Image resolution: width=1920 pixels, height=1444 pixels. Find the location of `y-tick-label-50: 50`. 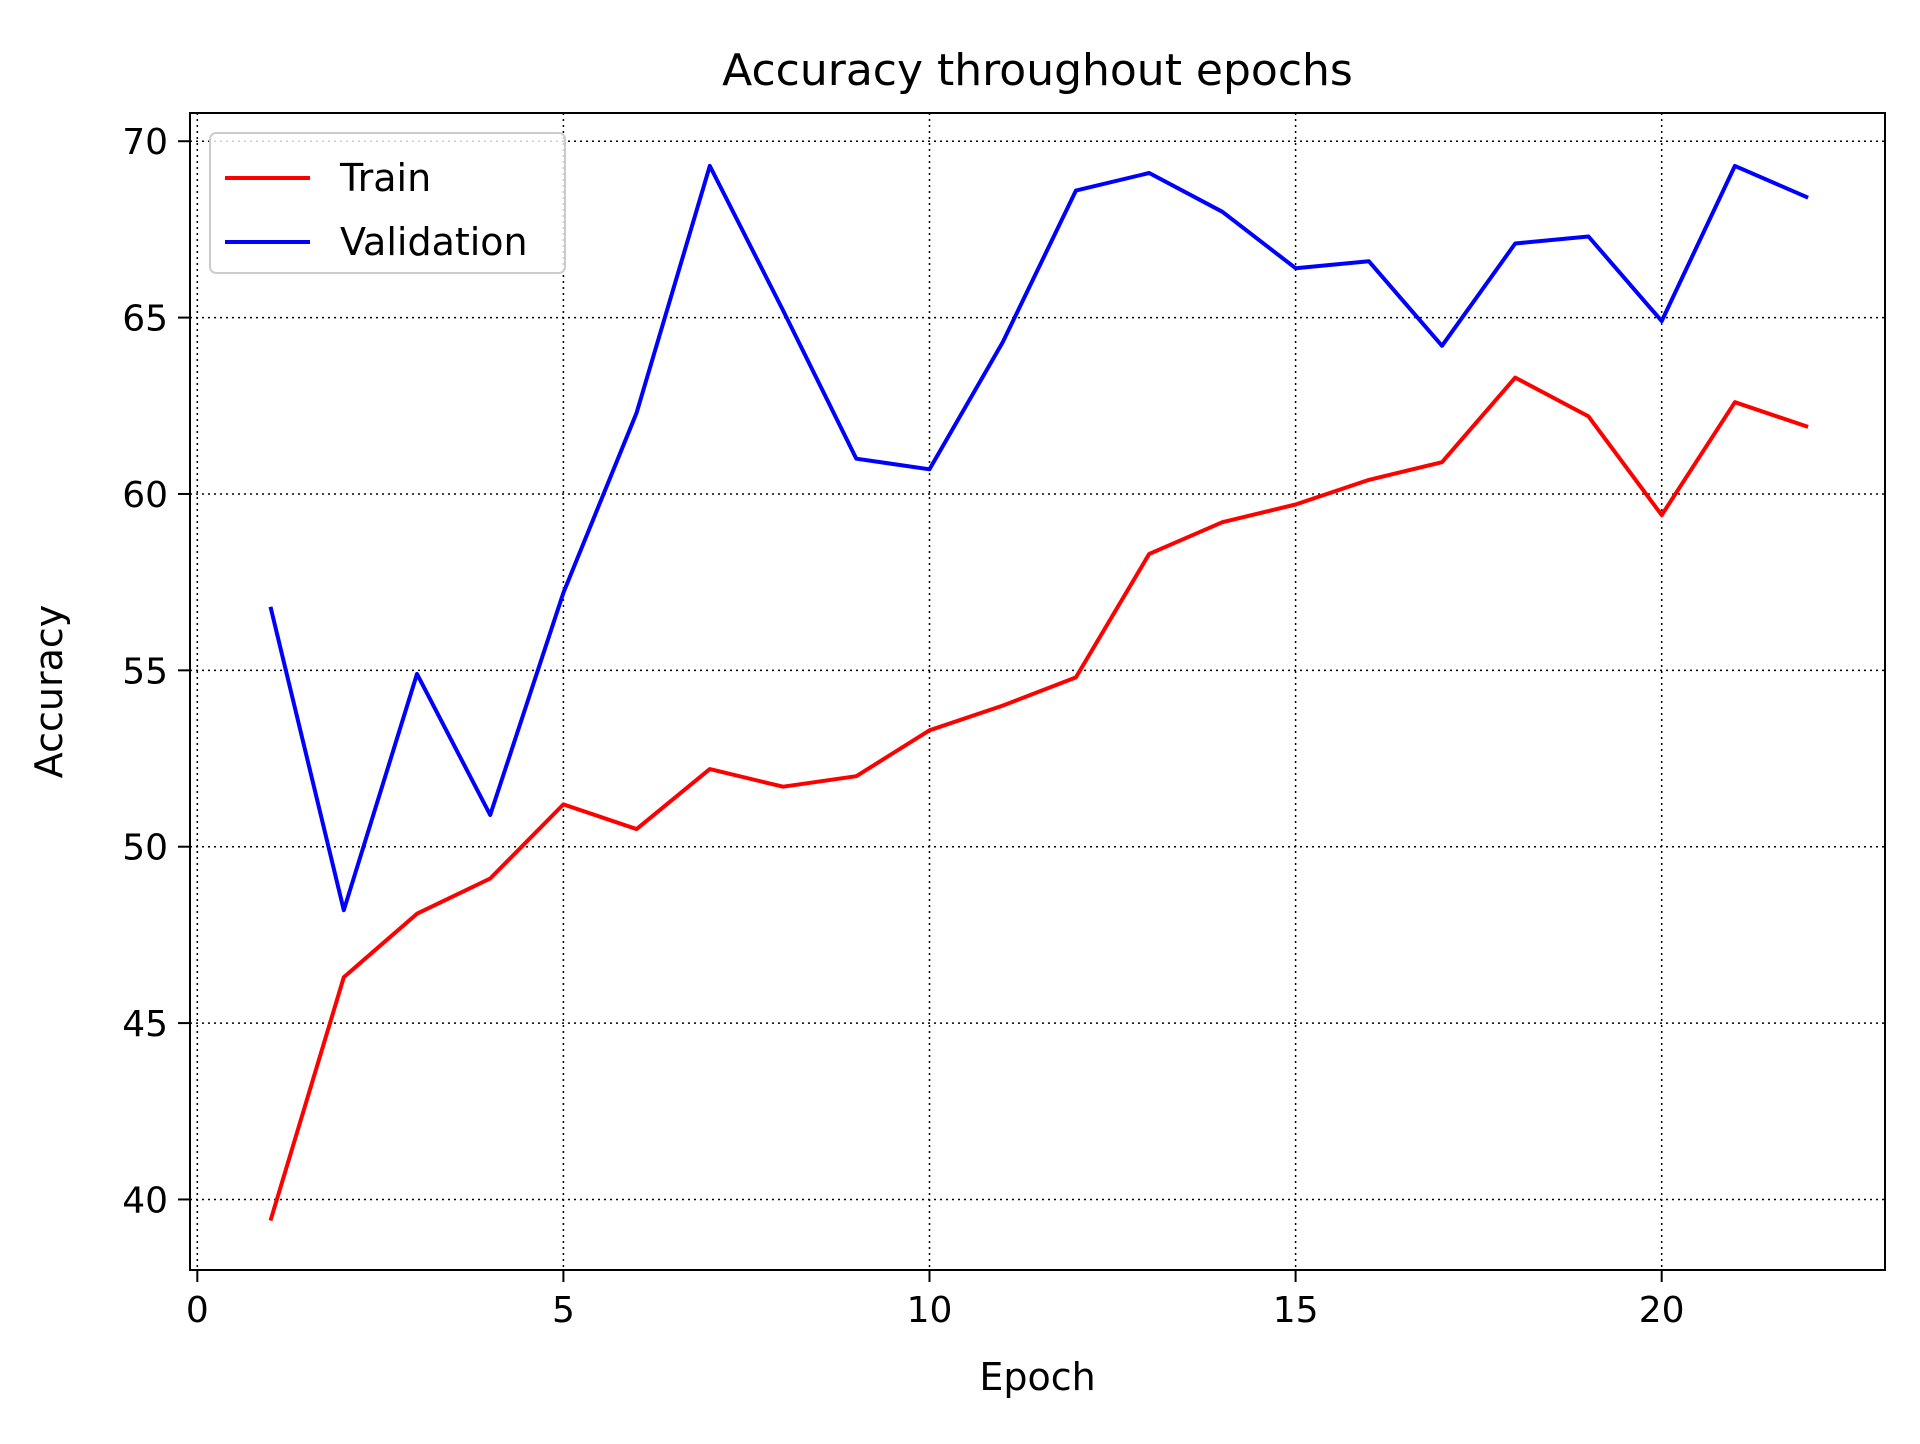

y-tick-label-50: 50 is located at coordinates (145, 848).